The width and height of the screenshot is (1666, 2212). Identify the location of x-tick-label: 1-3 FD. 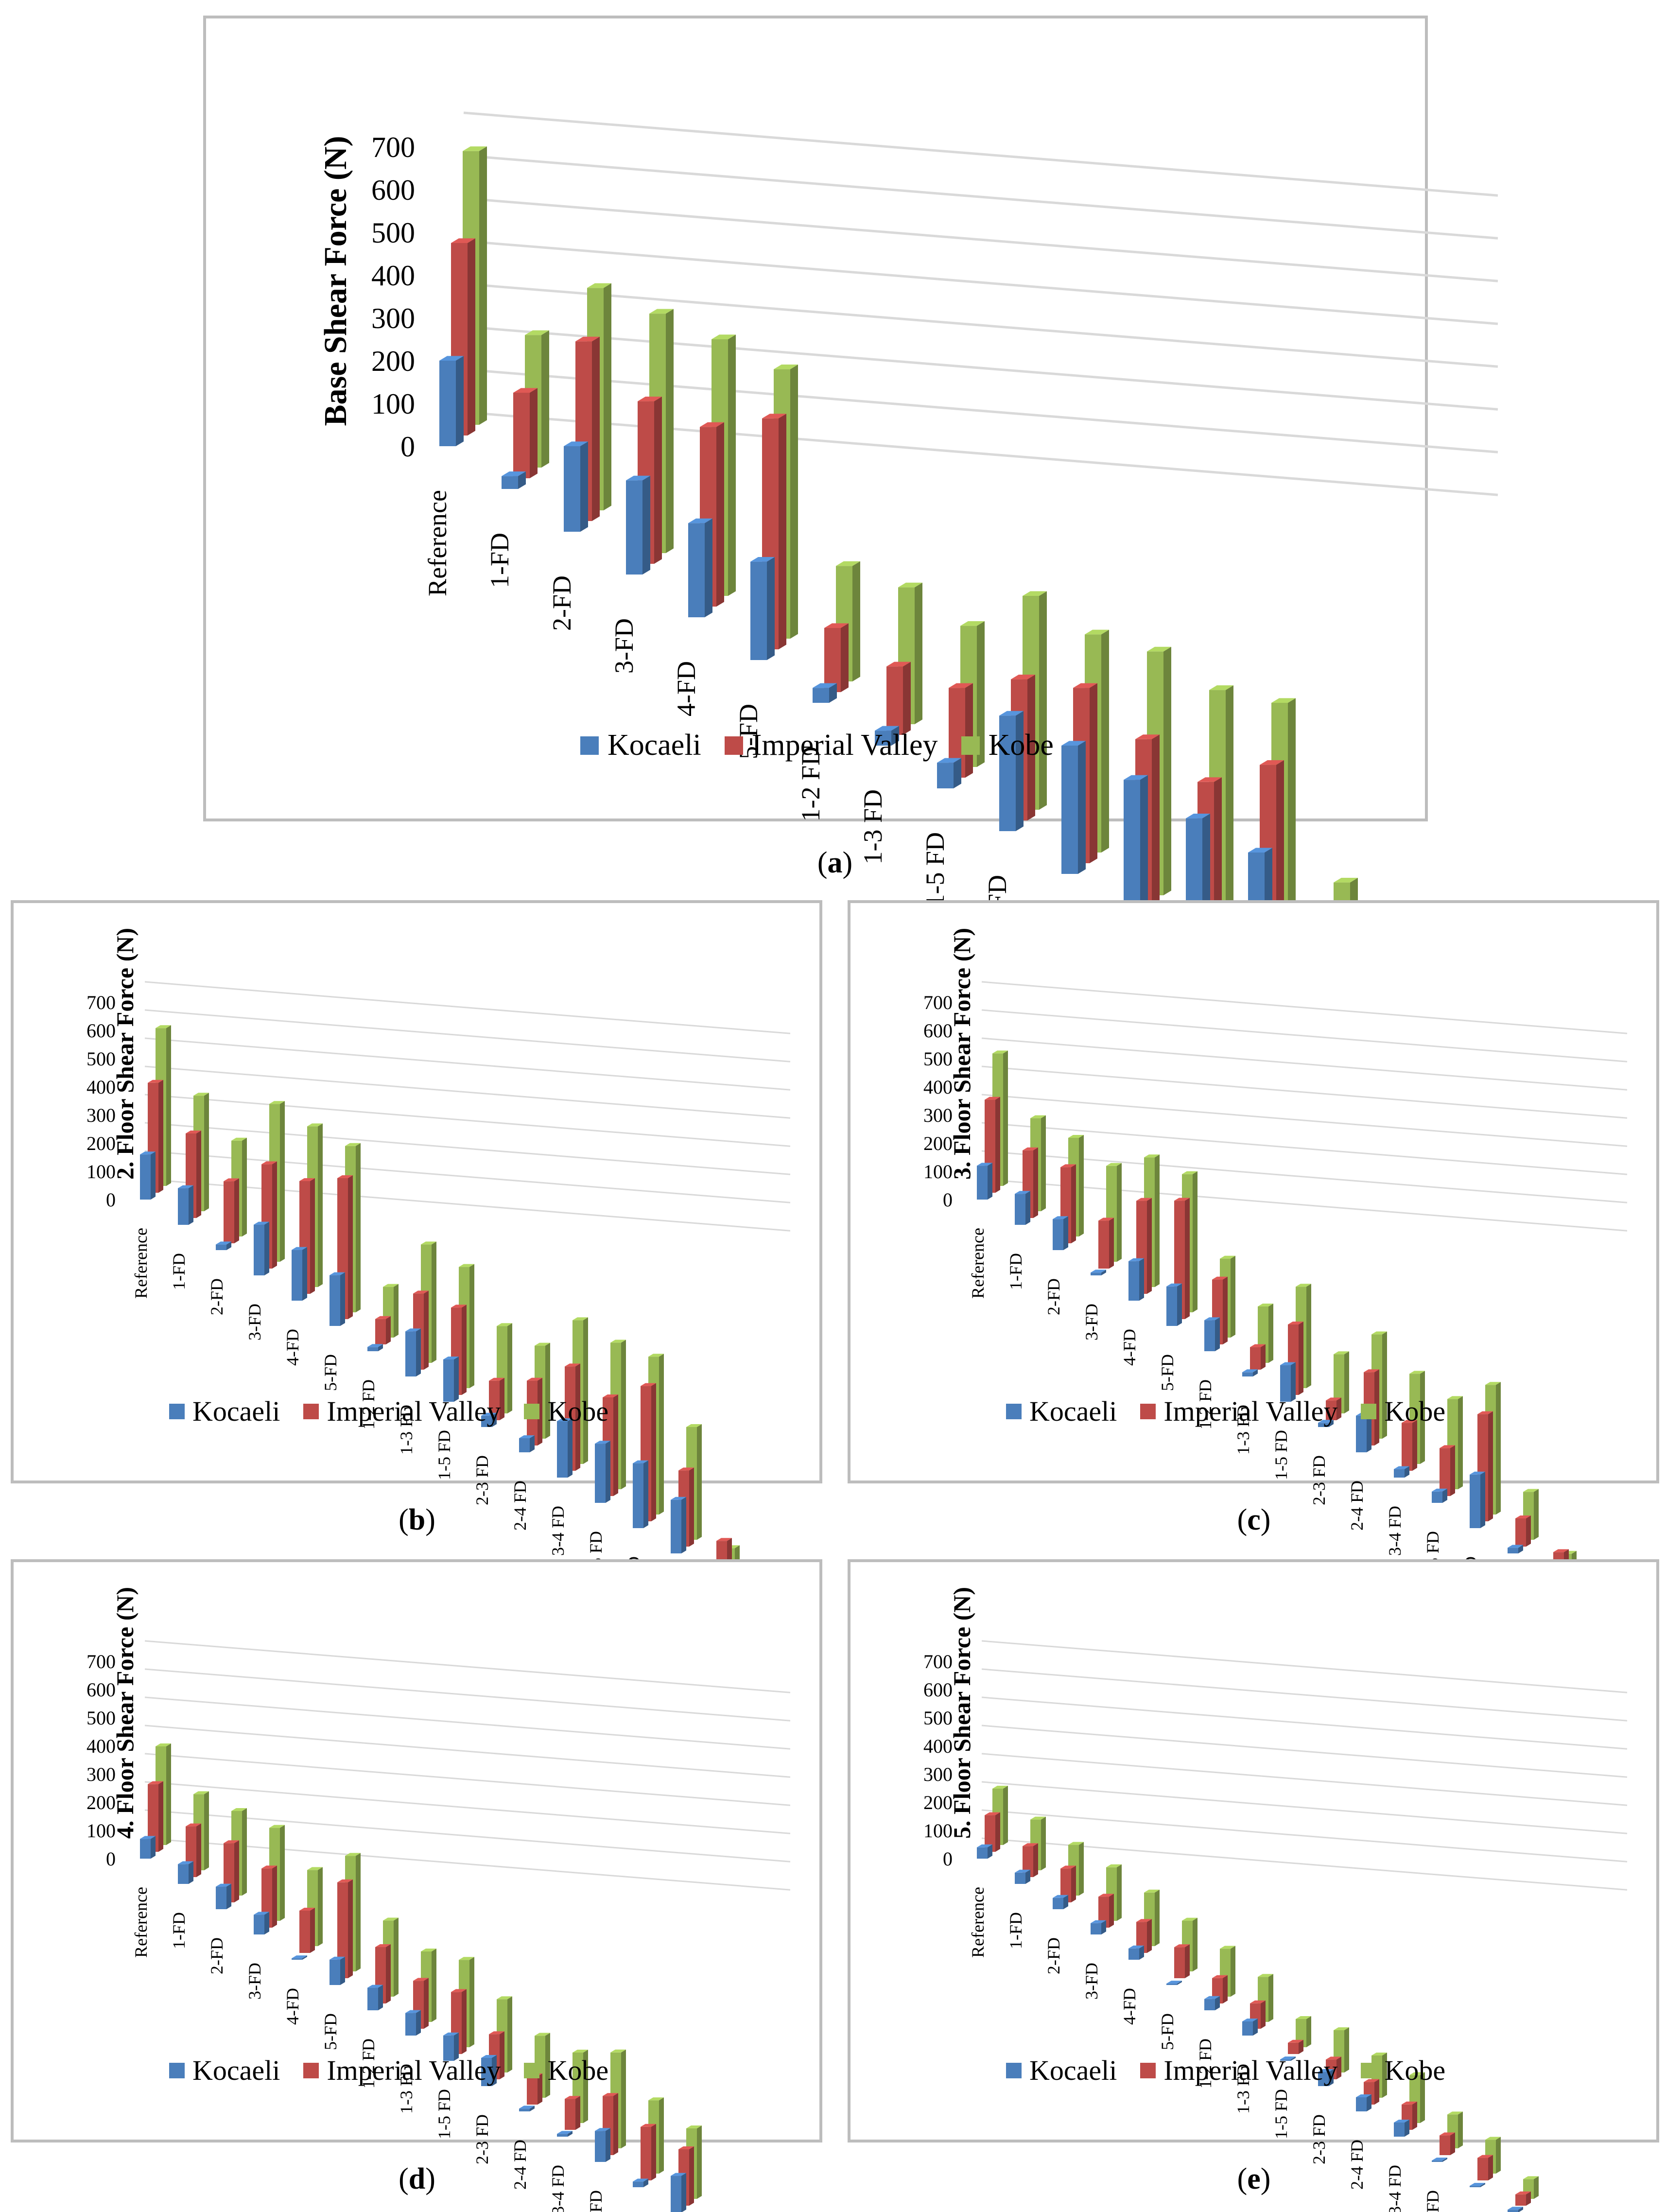
(407, 2089).